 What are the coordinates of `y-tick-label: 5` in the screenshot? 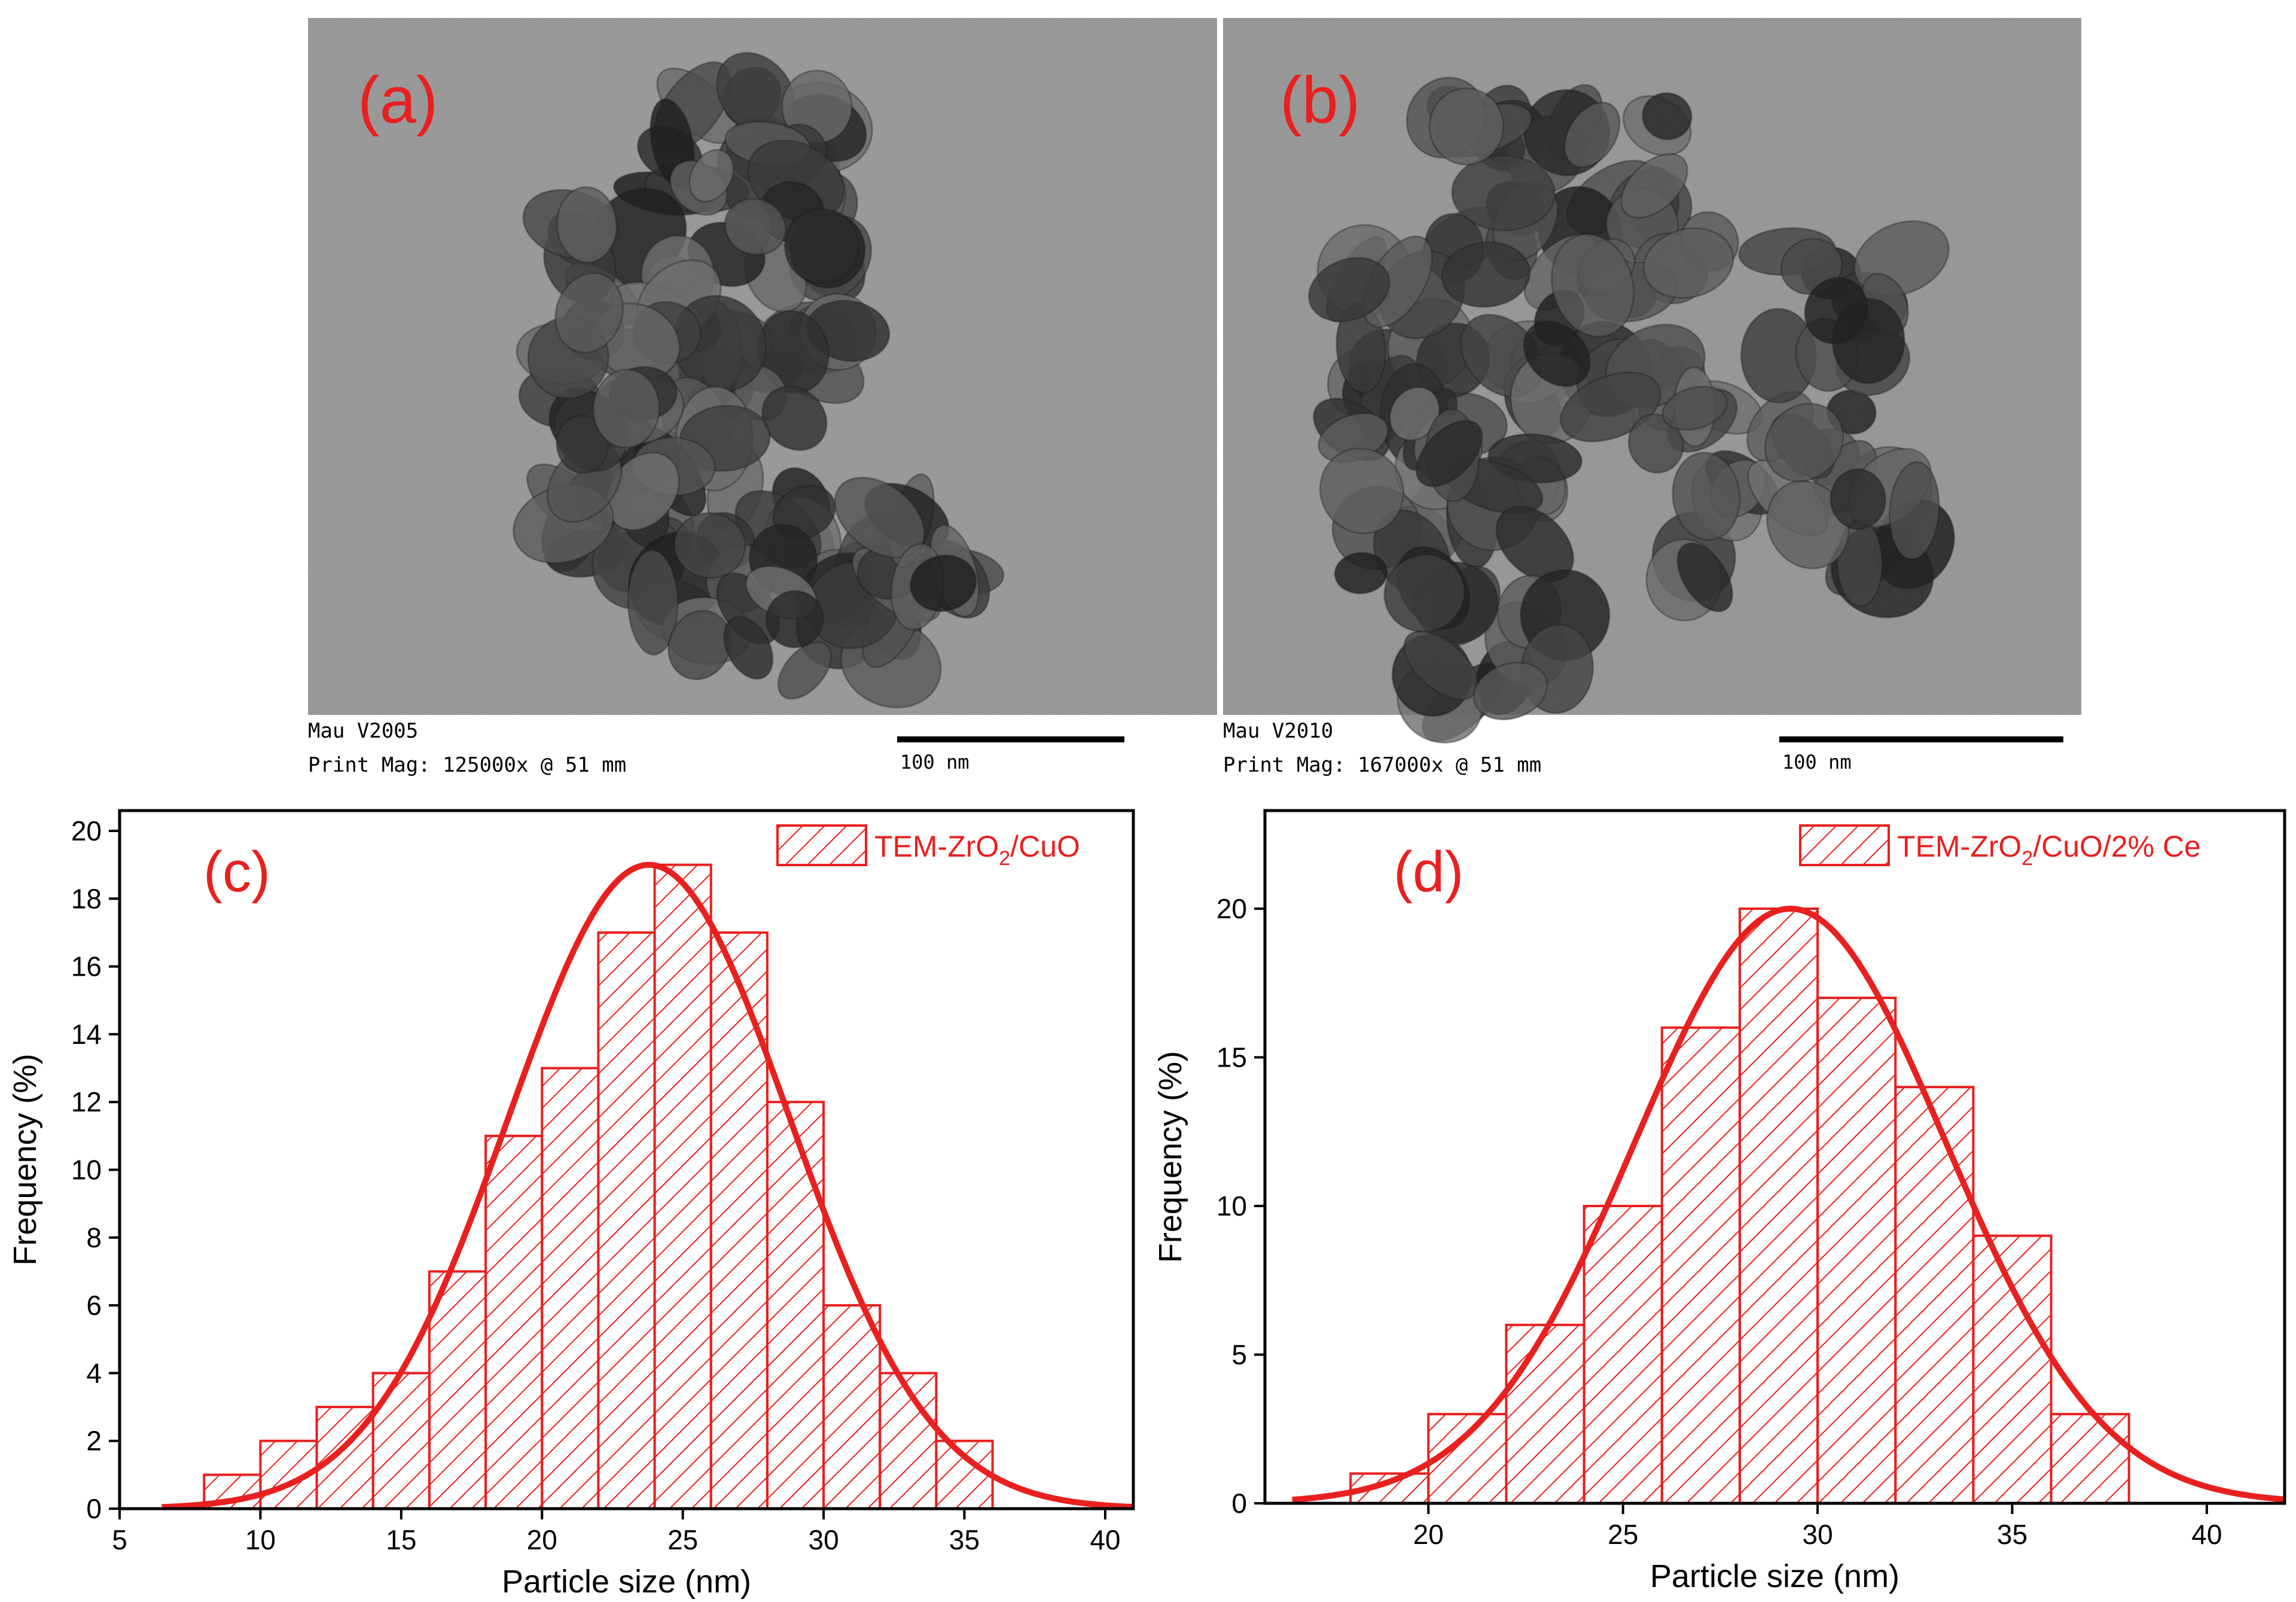 It's located at (1239, 1354).